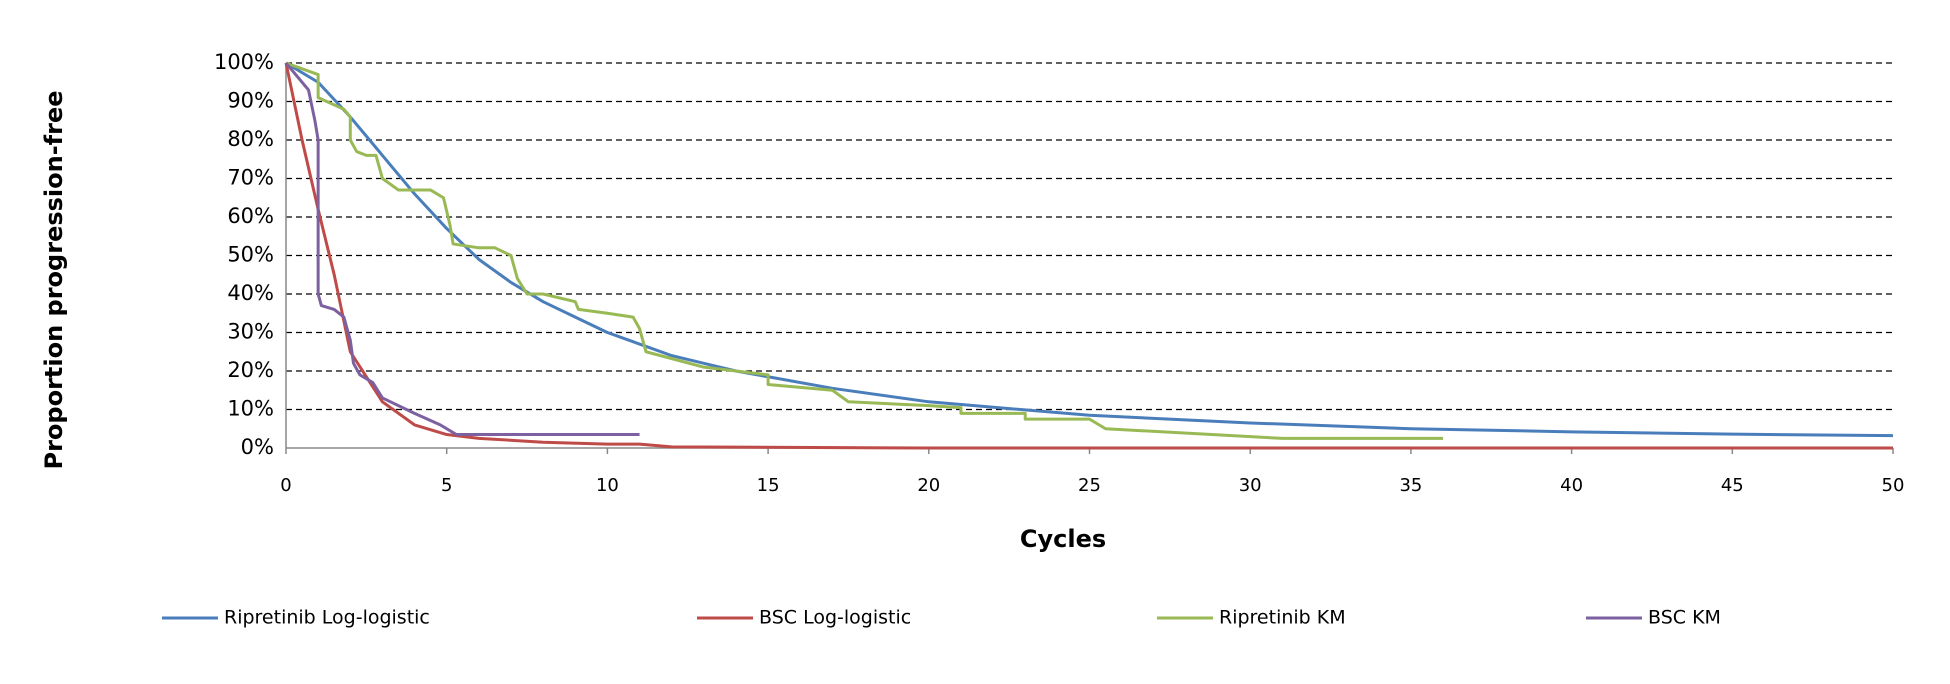  What do you see at coordinates (250, 178) in the screenshot?
I see `y-tick-label: 70%` at bounding box center [250, 178].